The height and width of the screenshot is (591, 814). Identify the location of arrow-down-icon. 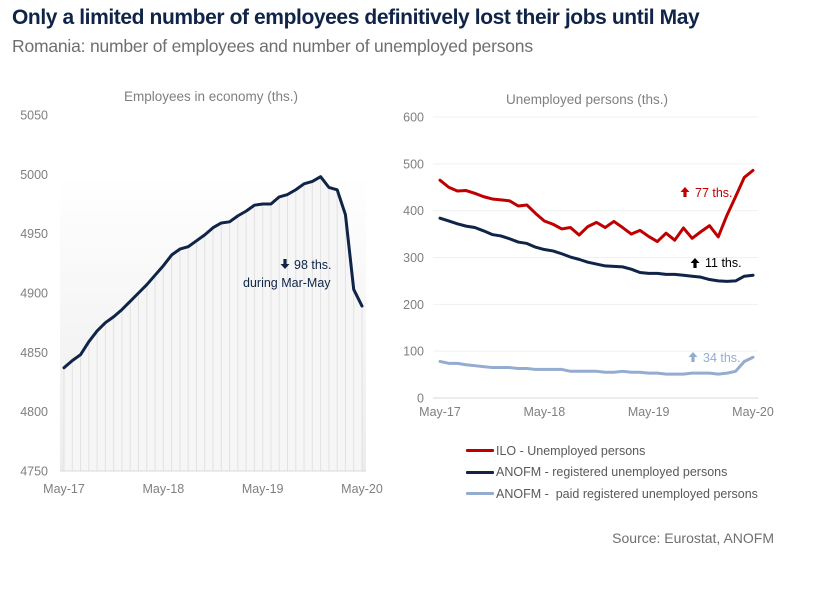
(285, 264).